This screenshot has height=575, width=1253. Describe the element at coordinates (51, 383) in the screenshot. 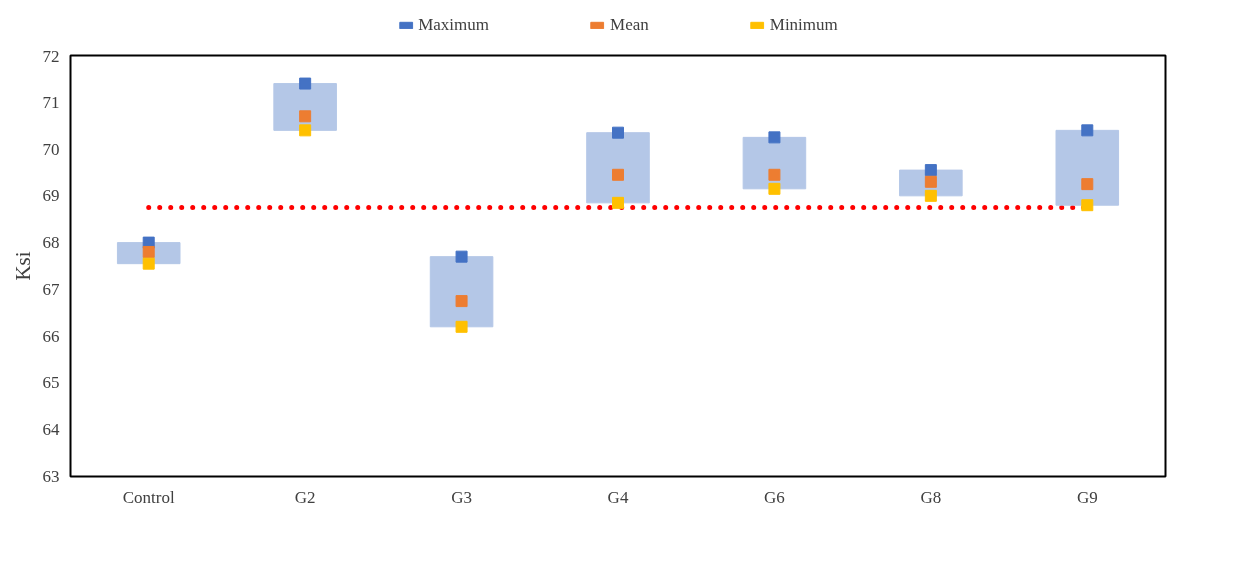

I see `y-tick-label: 65` at that location.